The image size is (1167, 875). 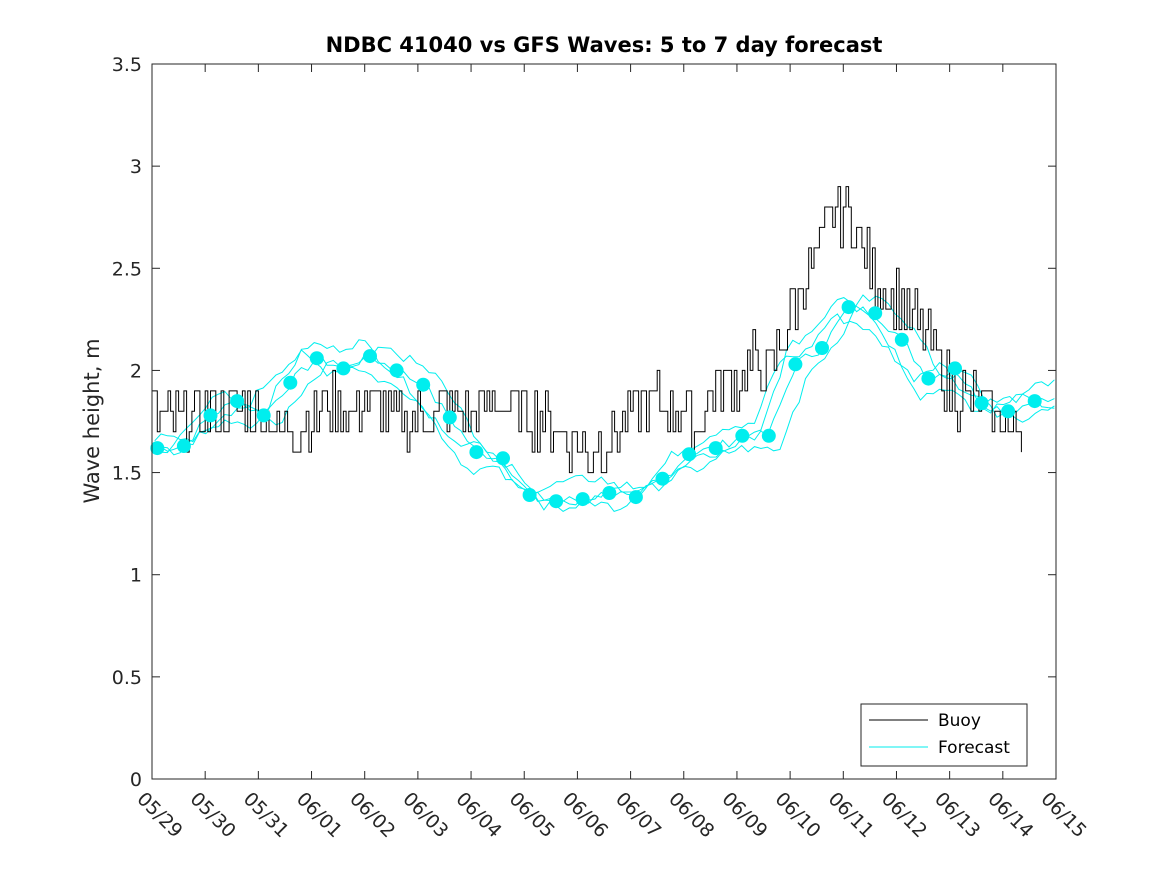 I want to click on y-tick-label: 2.5, so click(x=127, y=269).